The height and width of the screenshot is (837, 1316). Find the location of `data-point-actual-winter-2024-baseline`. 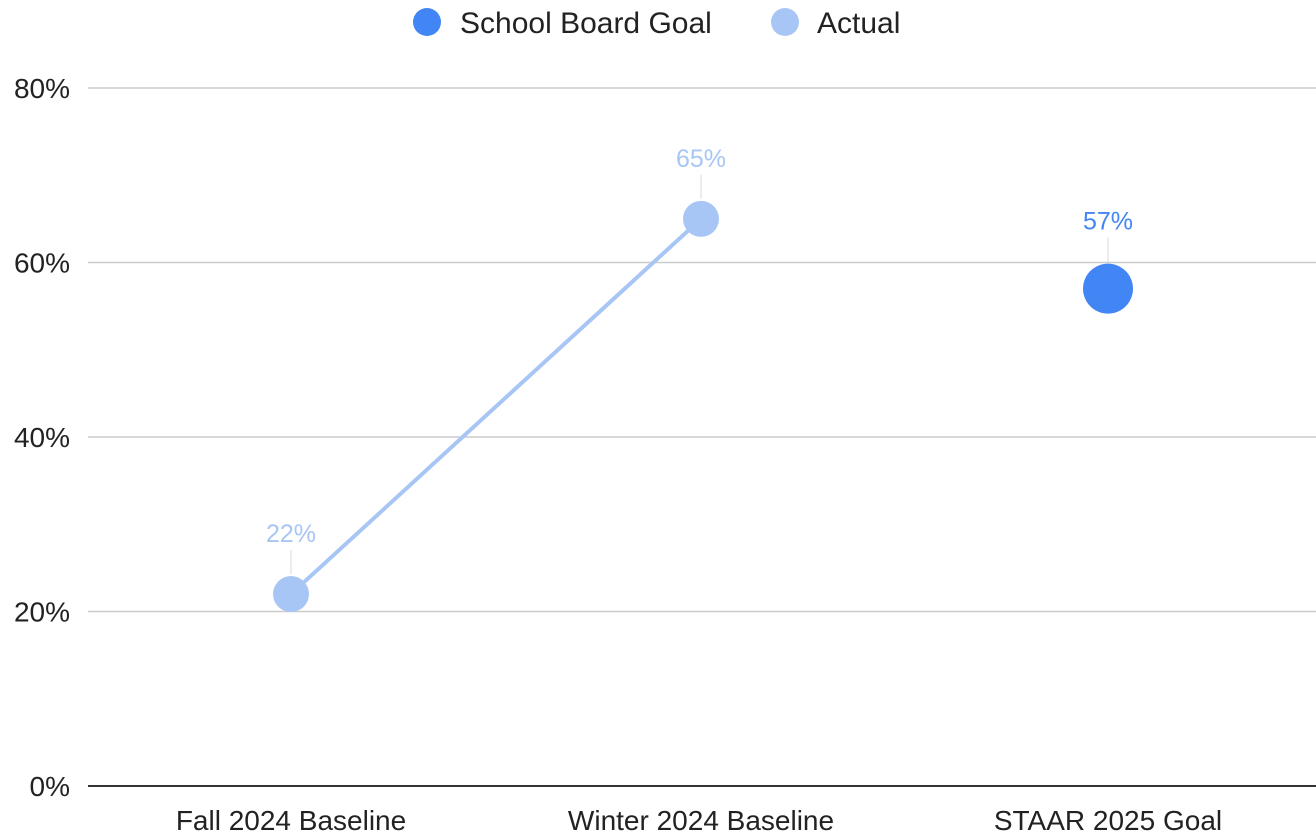

data-point-actual-winter-2024-baseline is located at coordinates (701, 218).